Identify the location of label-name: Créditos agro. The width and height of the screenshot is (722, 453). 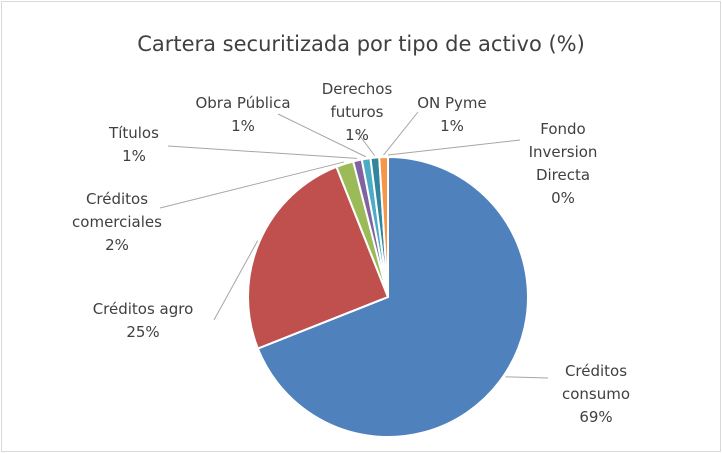
(143, 309).